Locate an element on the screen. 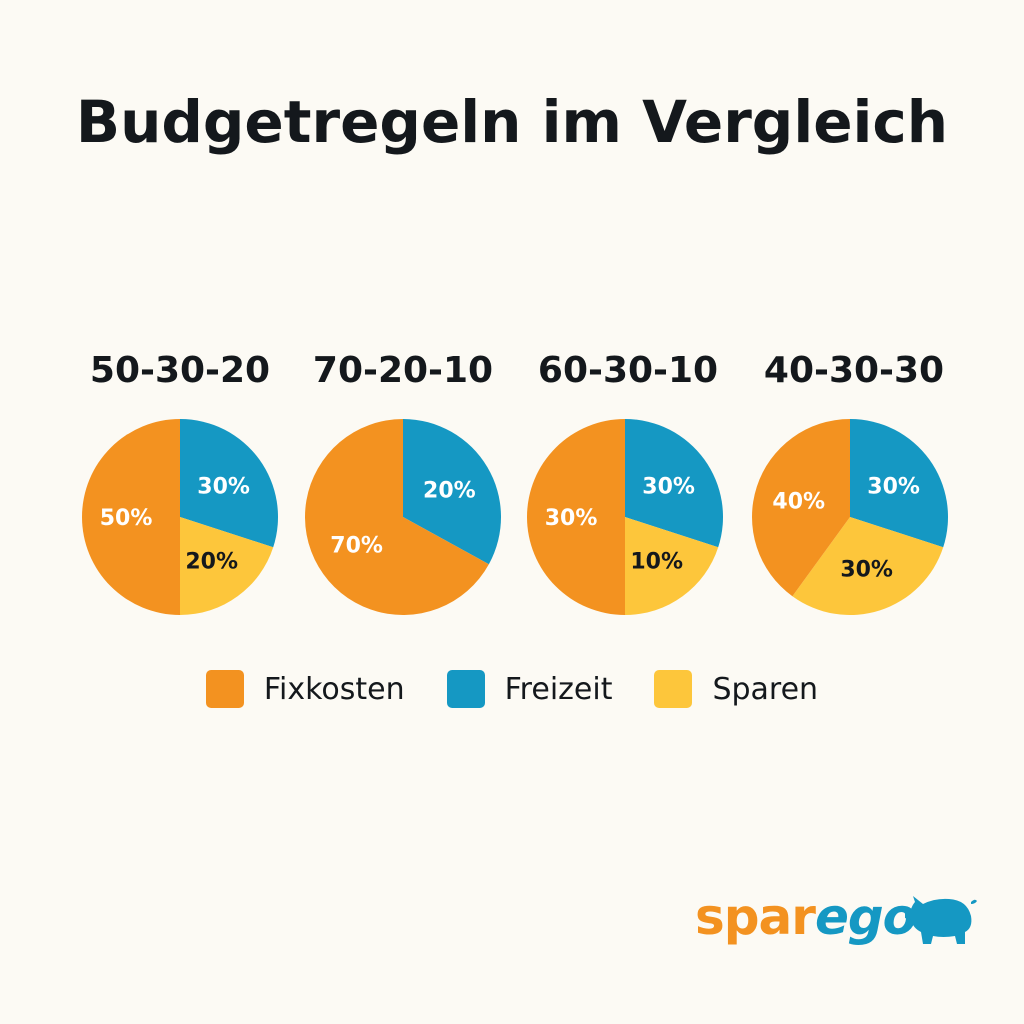 The image size is (1024, 1024). pie-4-label-freizeit: 30% is located at coordinates (893, 486).